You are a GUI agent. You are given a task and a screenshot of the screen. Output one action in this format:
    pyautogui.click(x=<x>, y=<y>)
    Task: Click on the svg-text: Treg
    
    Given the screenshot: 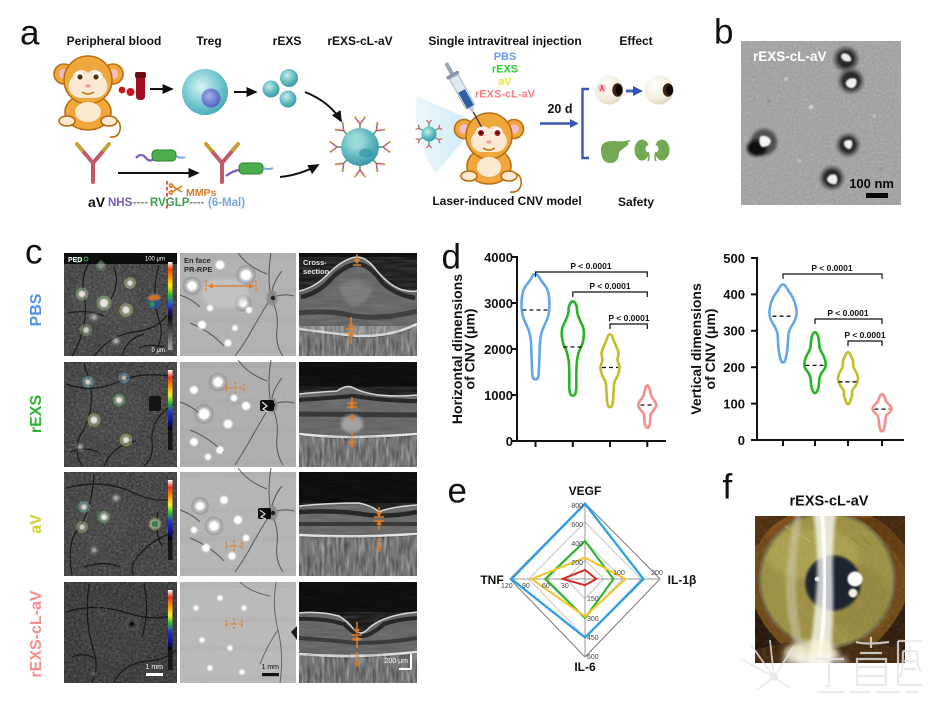 What is the action you would take?
    pyautogui.click(x=208, y=41)
    